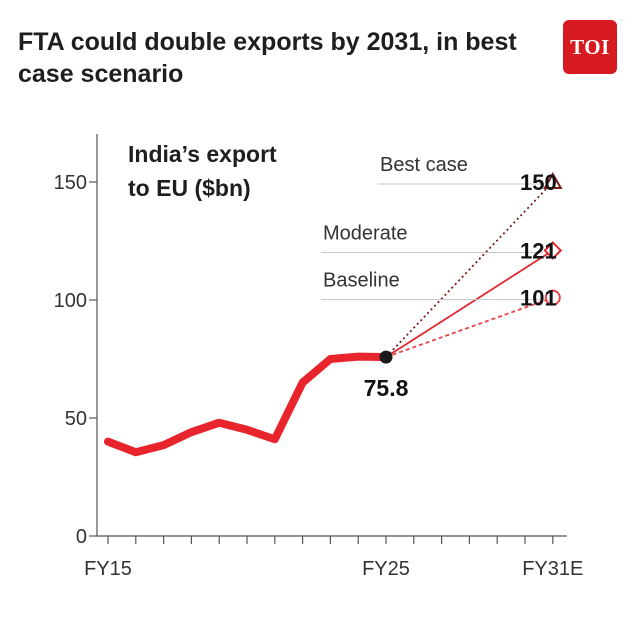 The height and width of the screenshot is (618, 635). I want to click on scenario-label: Best case, so click(424, 165).